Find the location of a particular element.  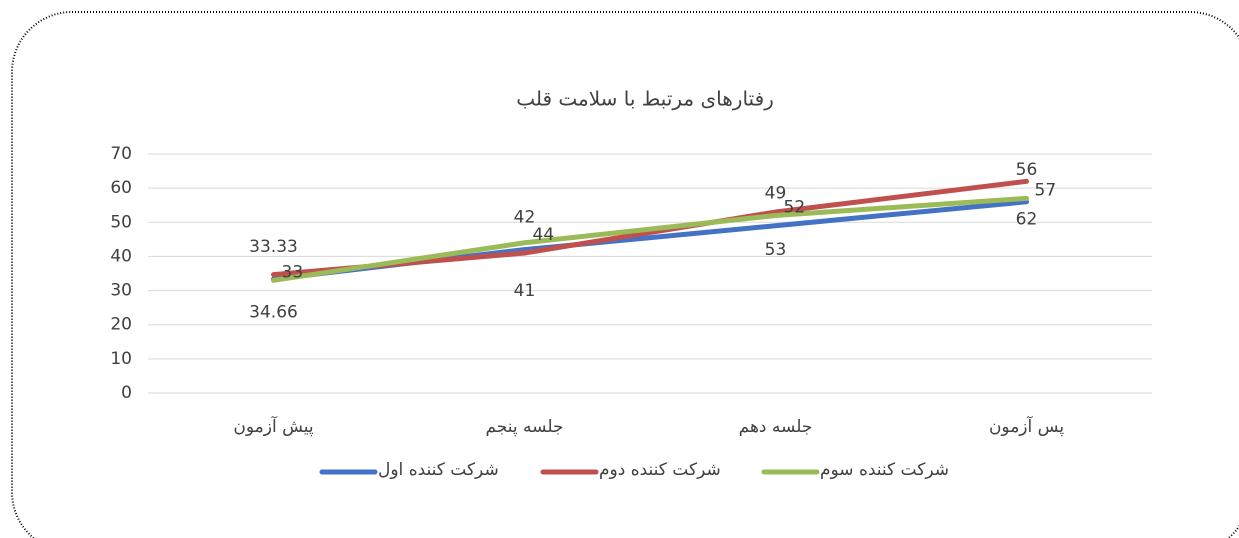

x-tick-label: جلسه دهم is located at coordinates (776, 427).